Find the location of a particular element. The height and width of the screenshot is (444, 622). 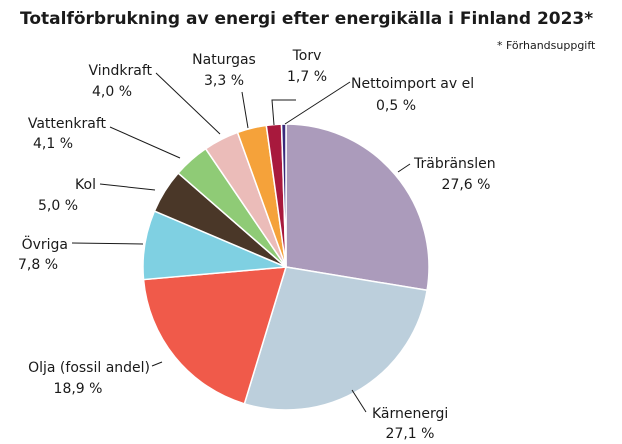

leader-line-trabranslen is located at coordinates (404, 168).